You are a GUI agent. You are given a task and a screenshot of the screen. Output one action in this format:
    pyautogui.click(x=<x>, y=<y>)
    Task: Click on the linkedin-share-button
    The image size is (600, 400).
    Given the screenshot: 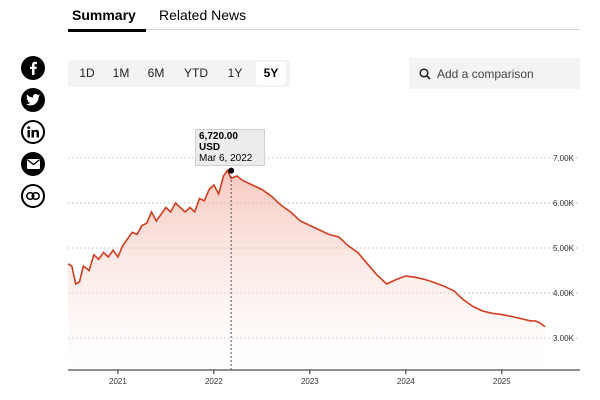 What is the action you would take?
    pyautogui.click(x=33, y=132)
    